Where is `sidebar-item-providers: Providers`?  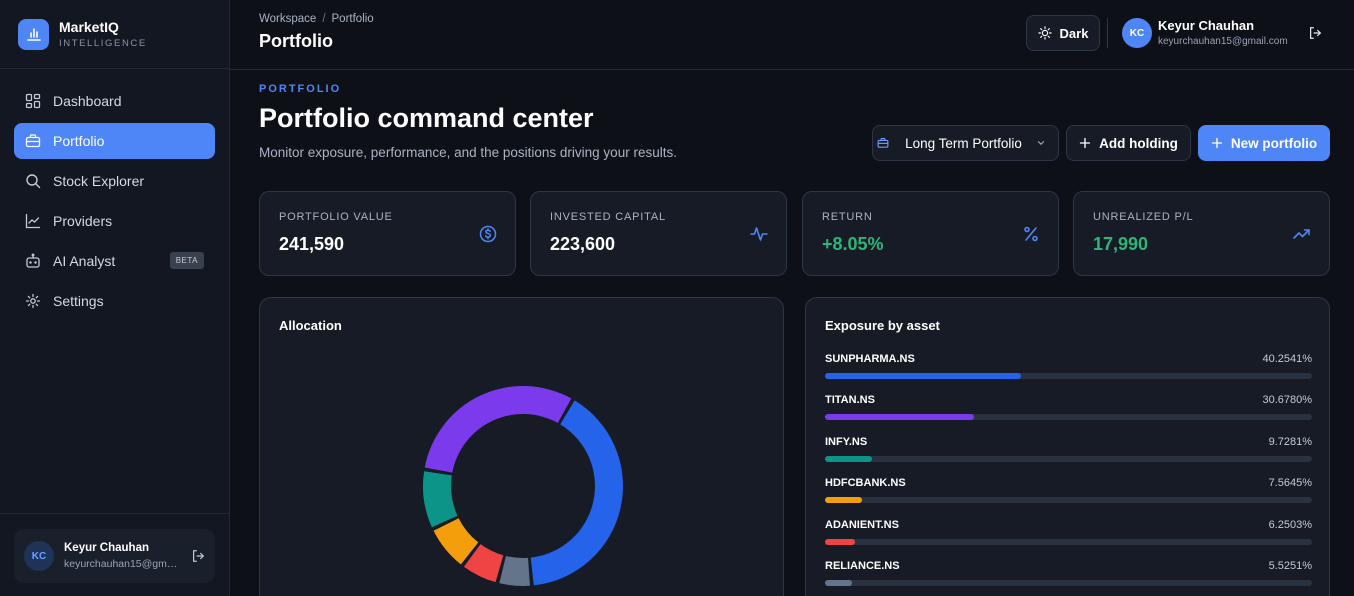 sidebar-item-providers: Providers is located at coordinates (114, 221).